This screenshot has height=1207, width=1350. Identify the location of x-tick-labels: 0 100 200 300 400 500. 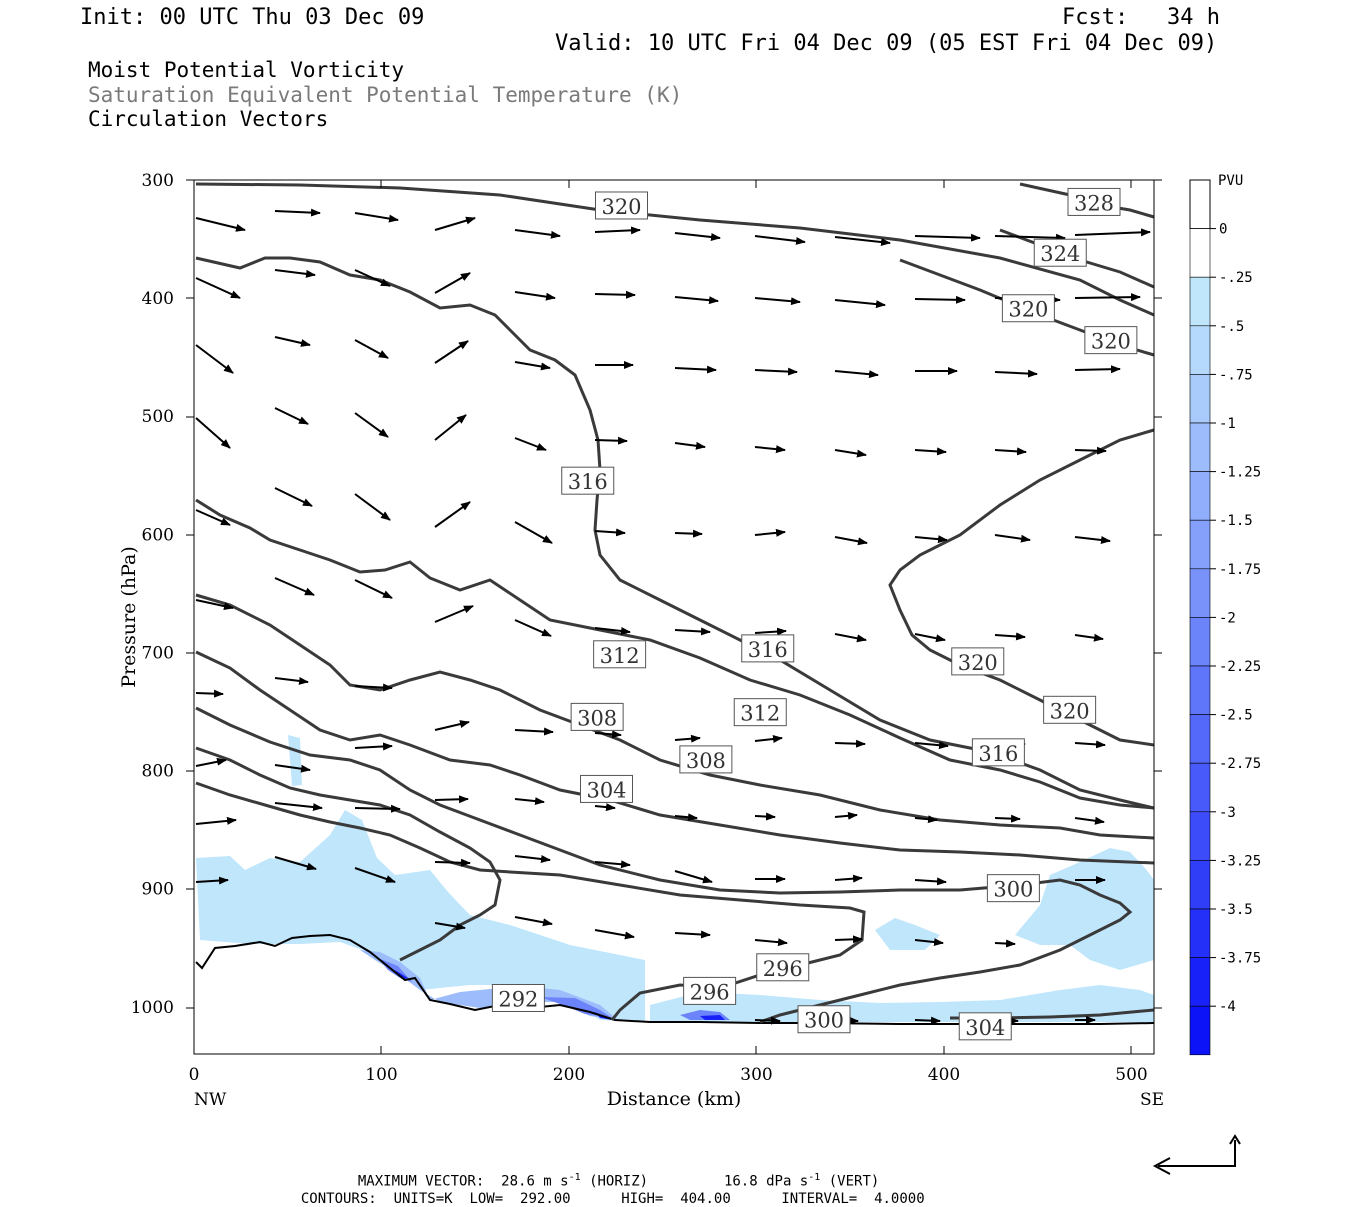
(668, 1075).